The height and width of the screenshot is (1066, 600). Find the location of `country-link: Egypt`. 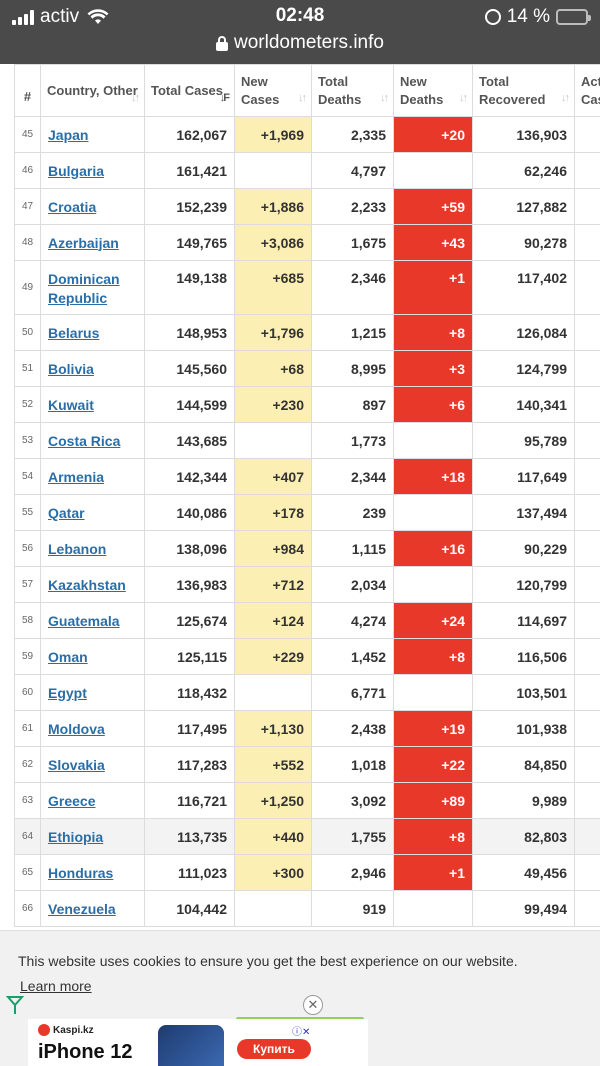

country-link: Egypt is located at coordinates (67, 692).